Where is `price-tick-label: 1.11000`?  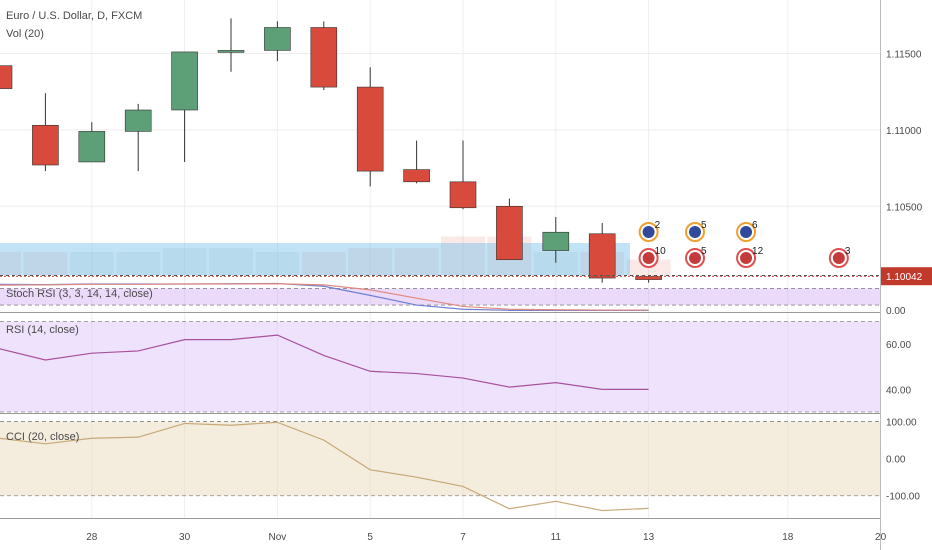 price-tick-label: 1.11000 is located at coordinates (904, 131).